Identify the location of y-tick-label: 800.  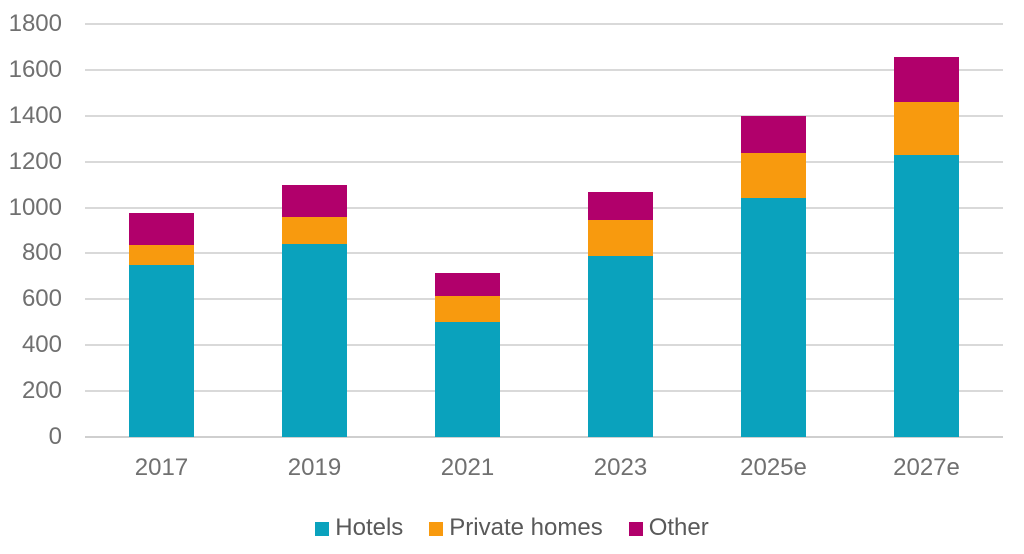
(41, 253).